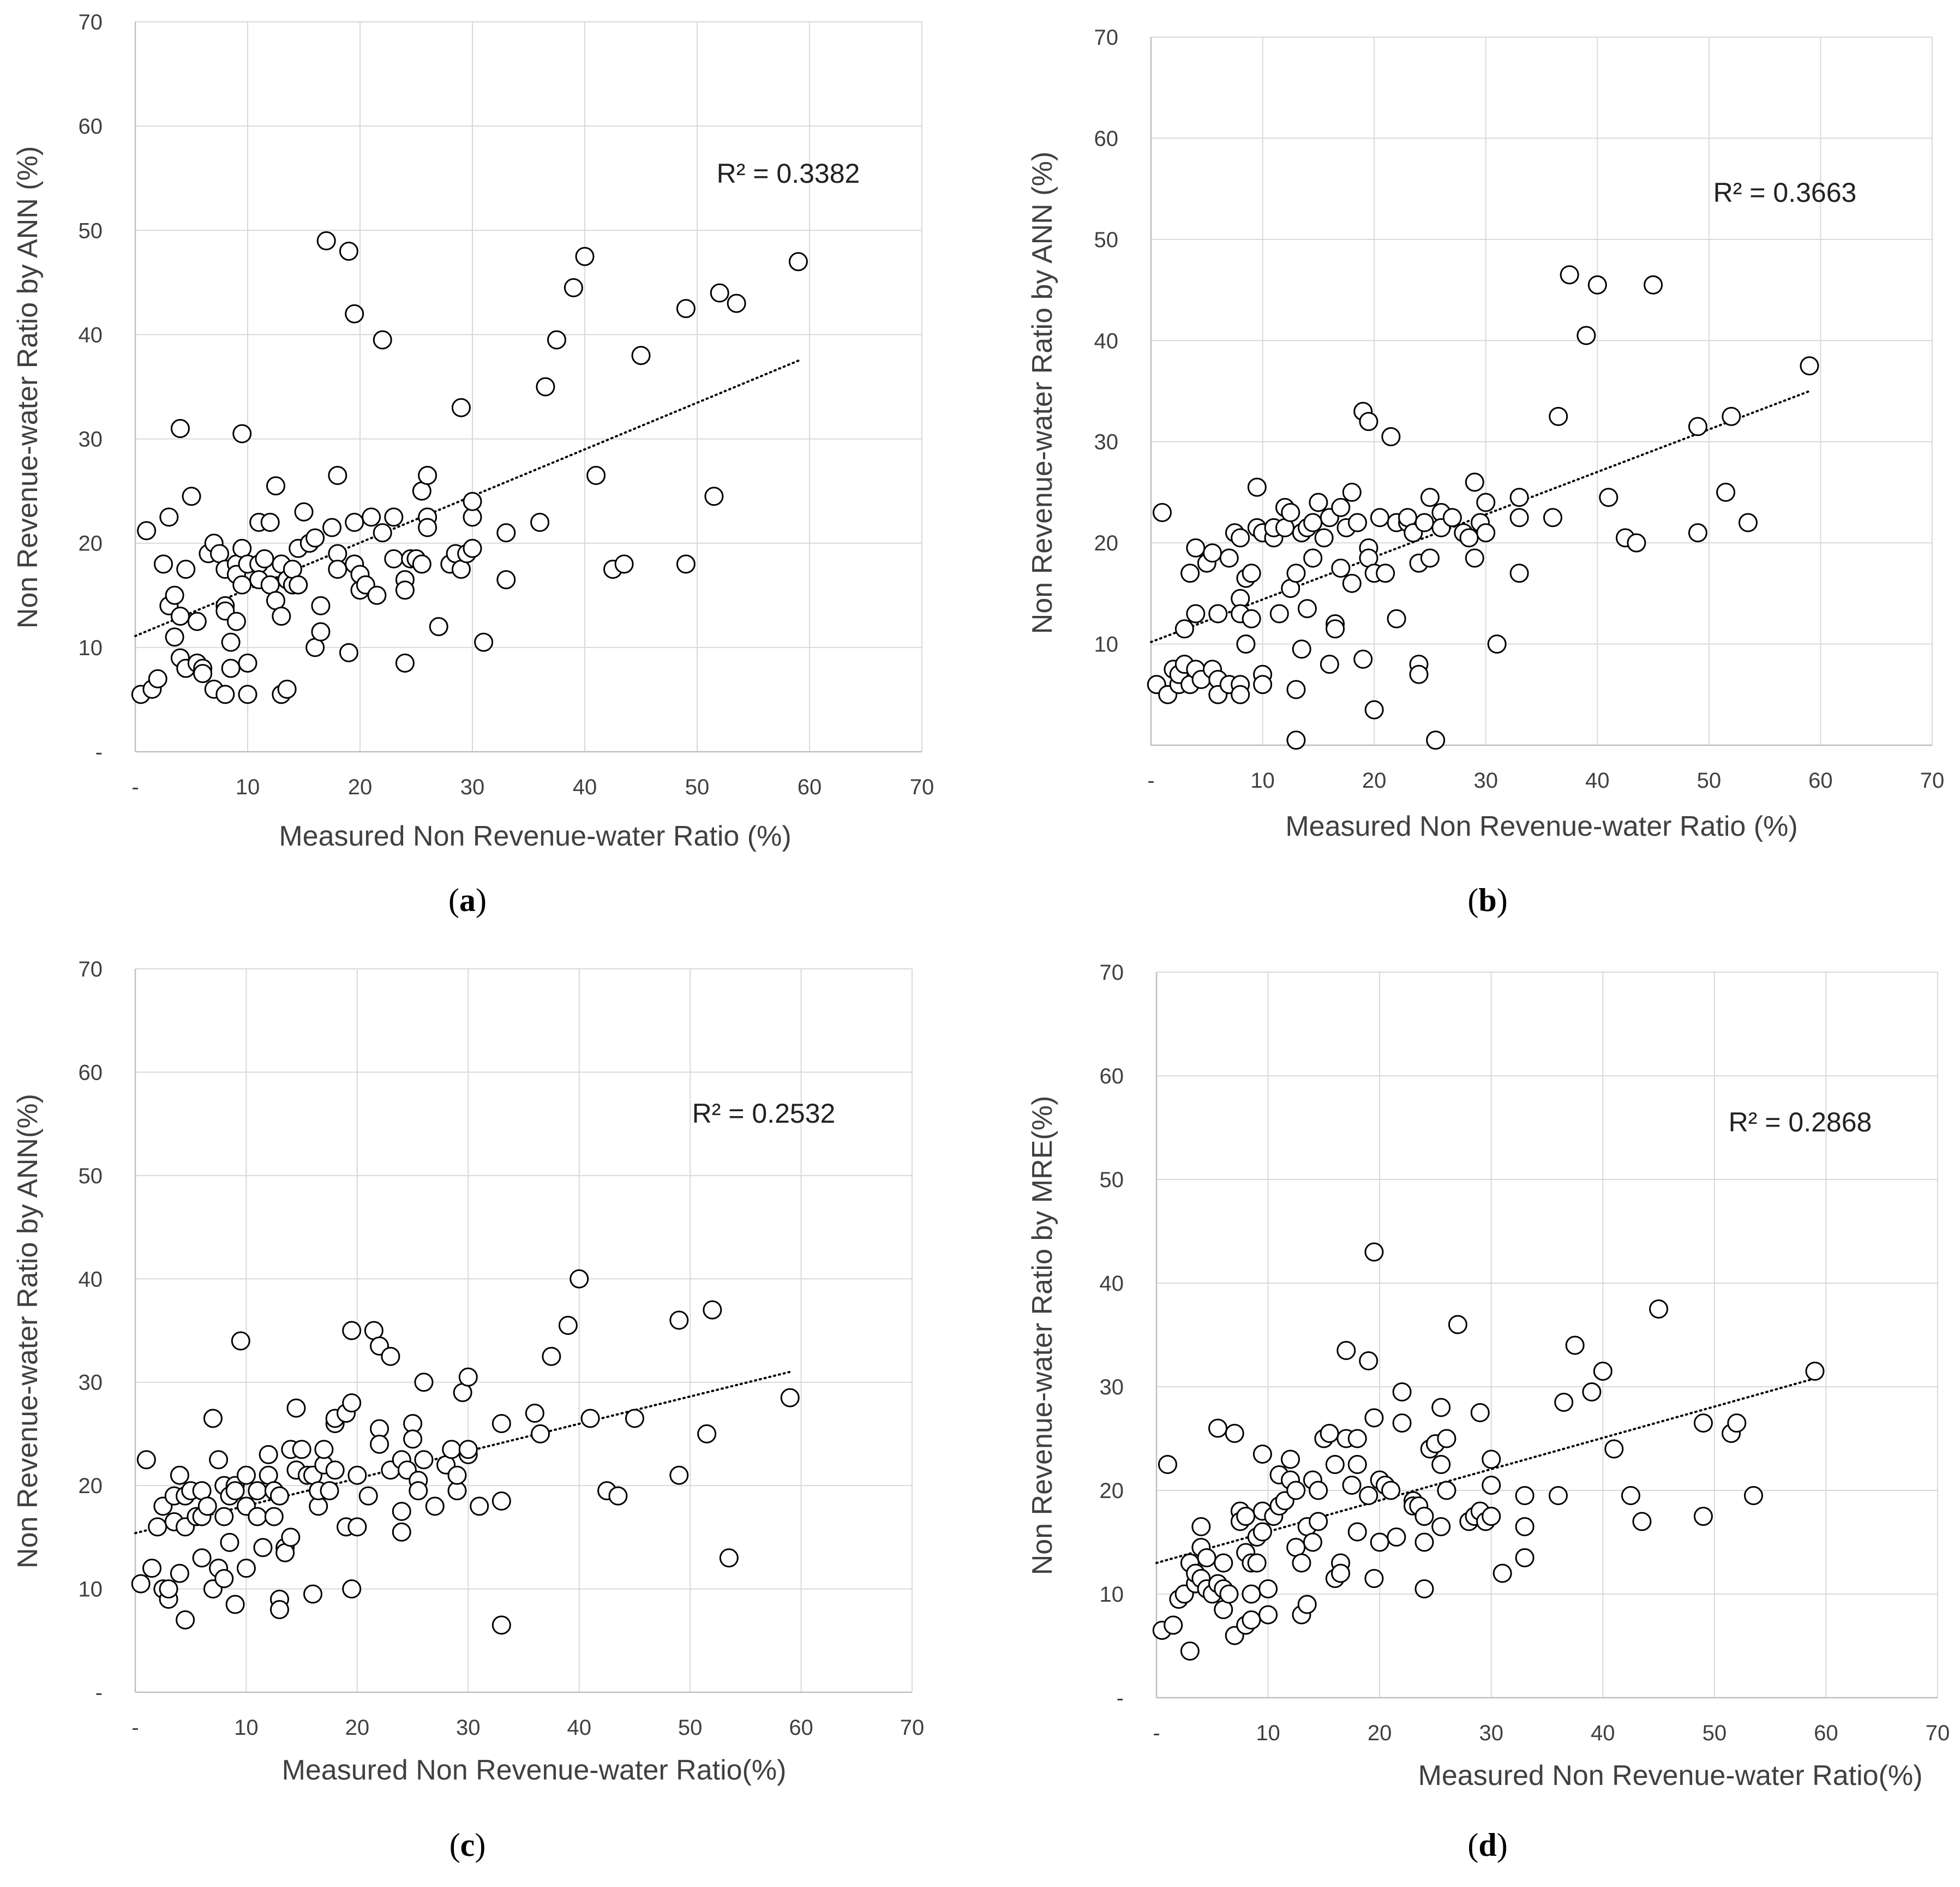  I want to click on r-squared-label: R² = 0.3382, so click(788, 174).